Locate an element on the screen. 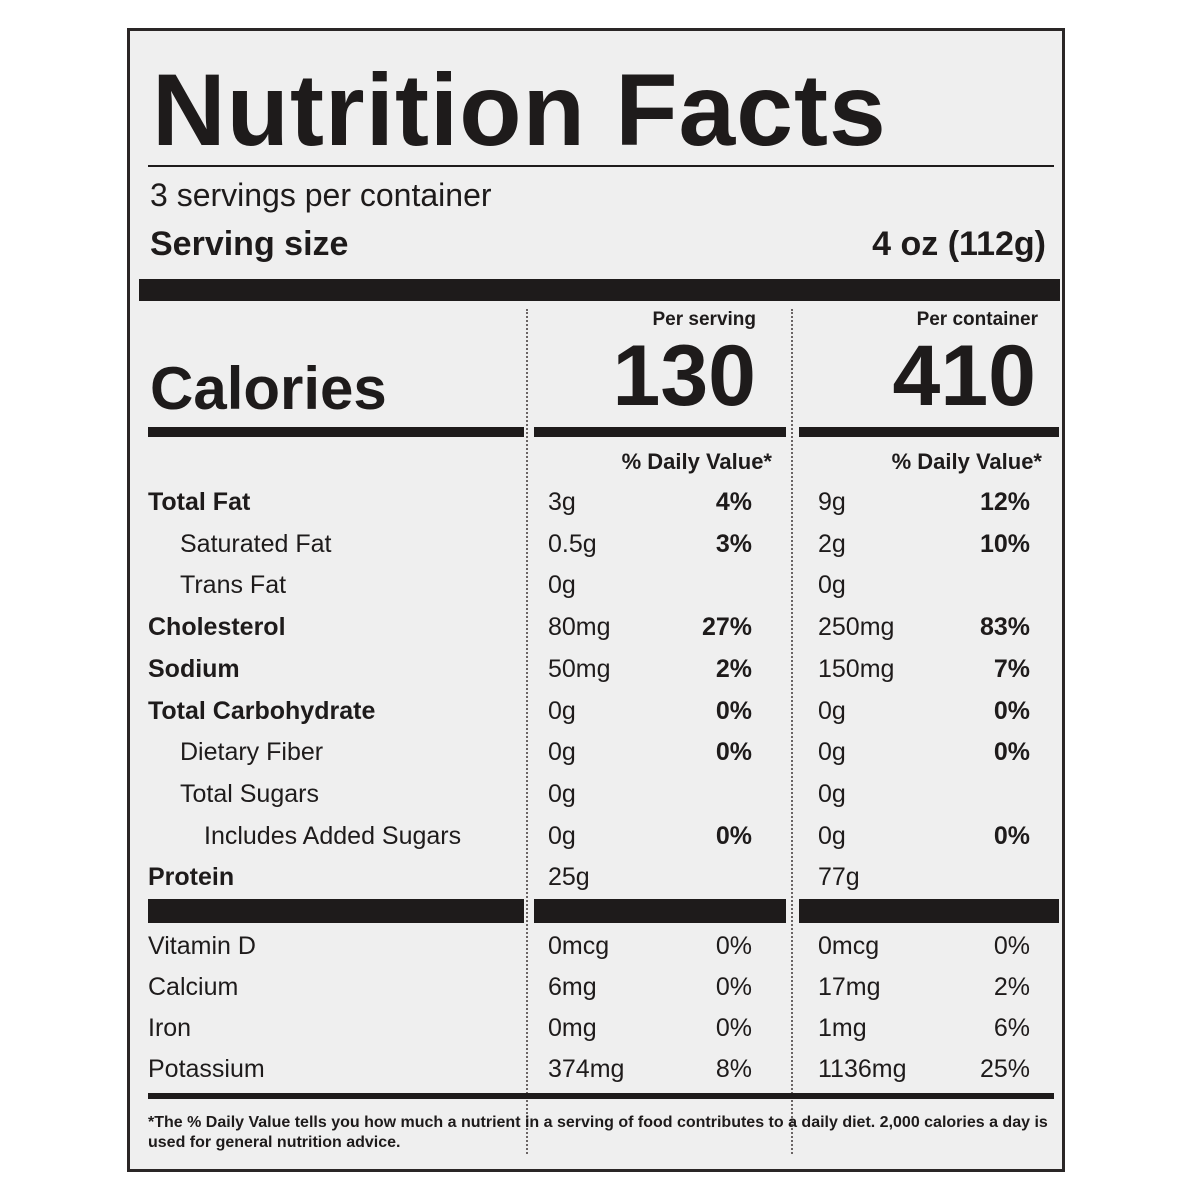 Image resolution: width=1200 pixels, height=1200 pixels. vitamin-row: Iron 0mg 0% 1mg 6% is located at coordinates (596, 1030).